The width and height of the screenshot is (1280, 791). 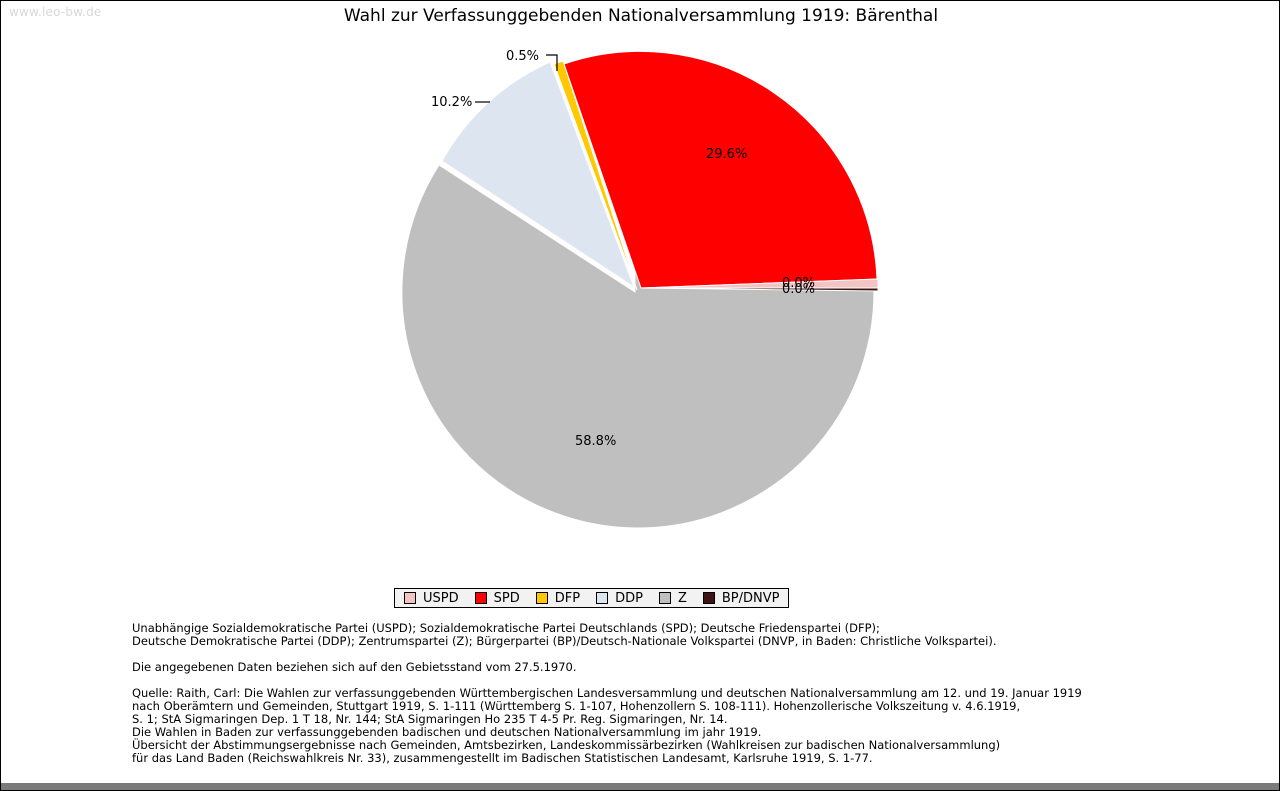 I want to click on legend-label-bp-dnvp: BP/DNVP, so click(x=750, y=598).